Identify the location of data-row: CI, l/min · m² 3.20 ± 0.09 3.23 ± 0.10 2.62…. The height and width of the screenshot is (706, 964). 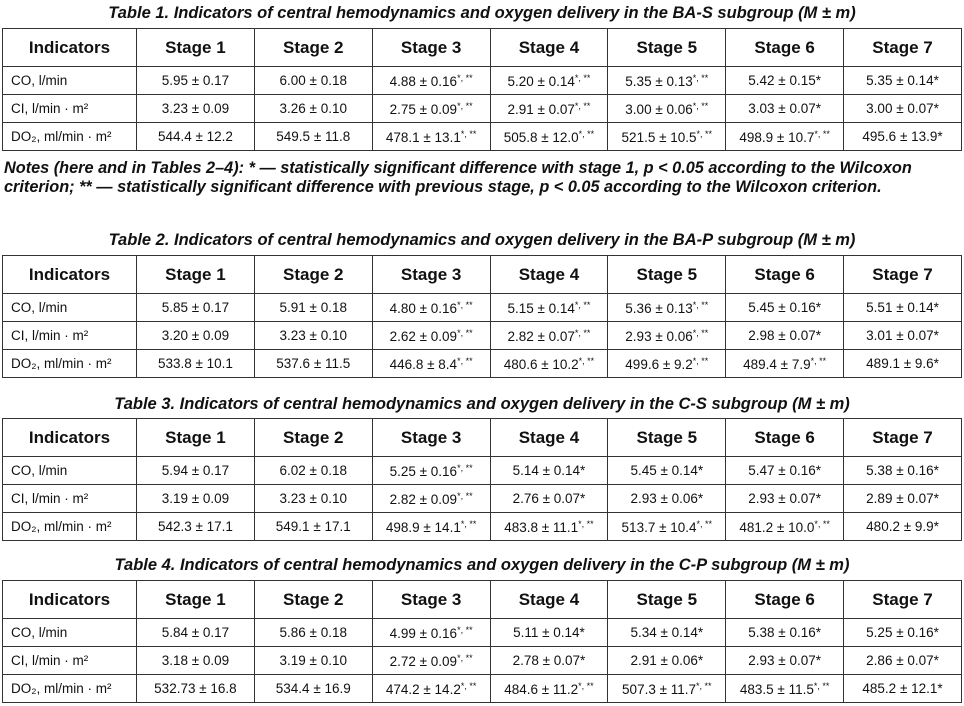
(482, 335).